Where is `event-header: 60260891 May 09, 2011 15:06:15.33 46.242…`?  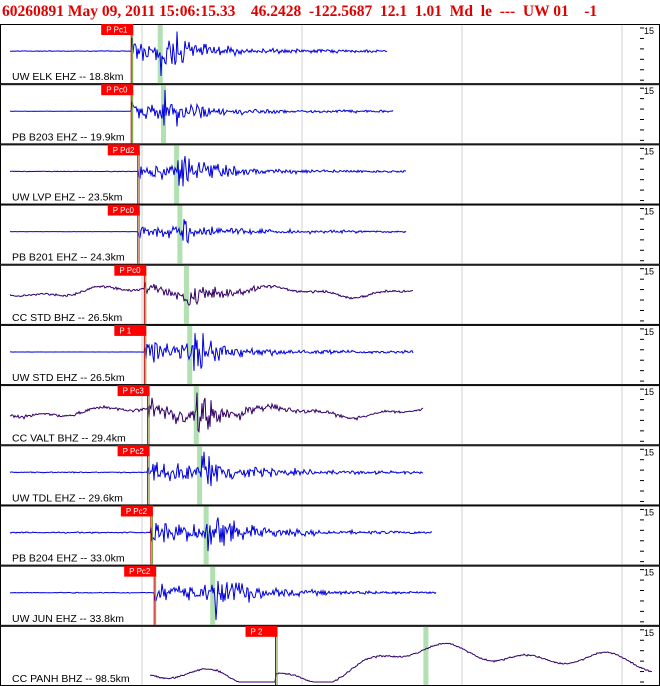 event-header: 60260891 May 09, 2011 15:06:15.33 46.242… is located at coordinates (330, 12).